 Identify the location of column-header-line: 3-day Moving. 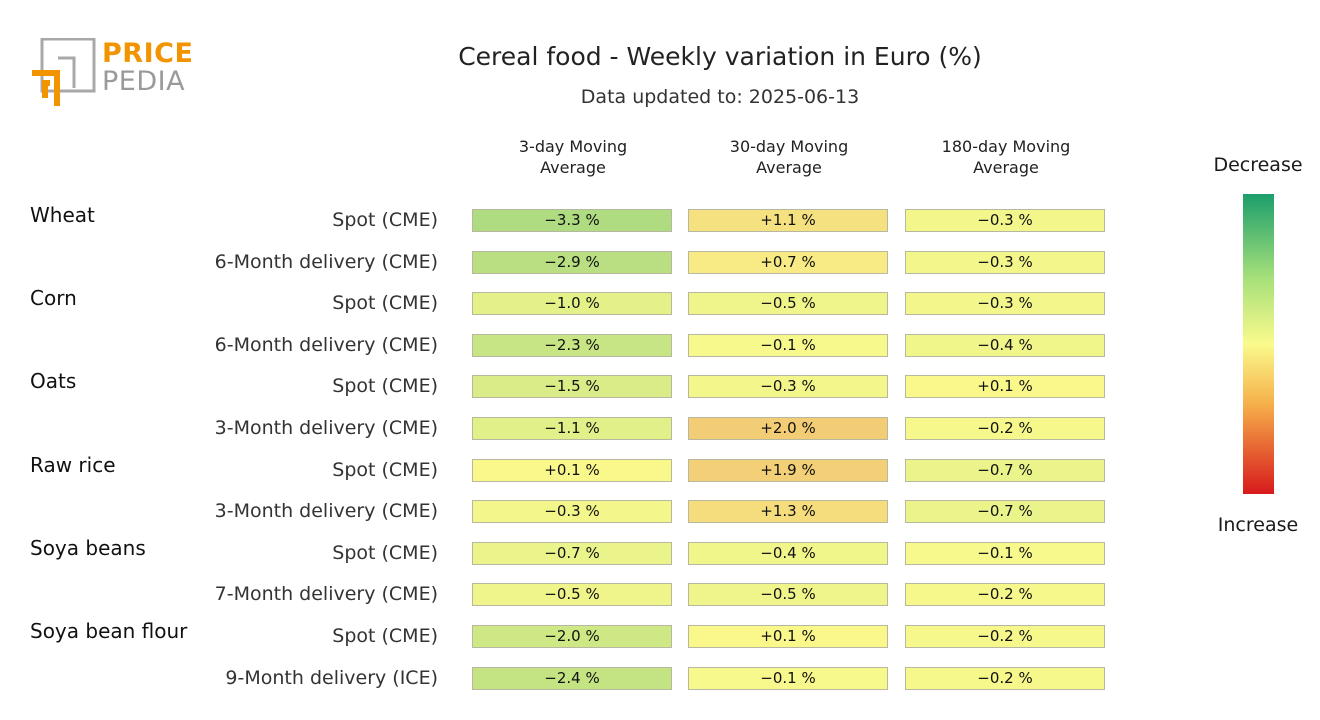
(573, 146).